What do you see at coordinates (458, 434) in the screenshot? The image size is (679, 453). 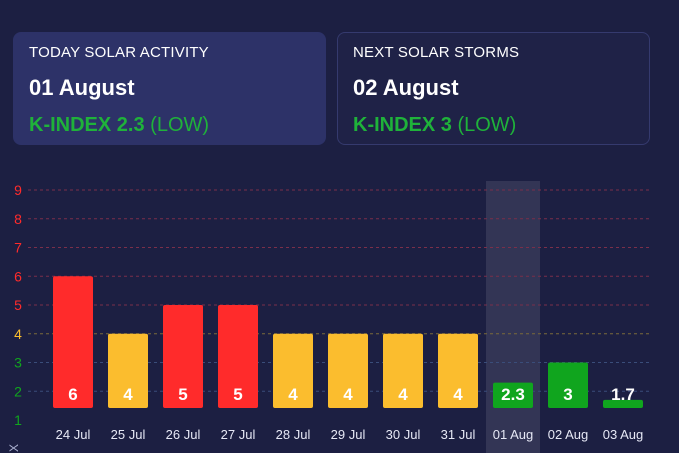 I see `x-tick-label: 31 Jul` at bounding box center [458, 434].